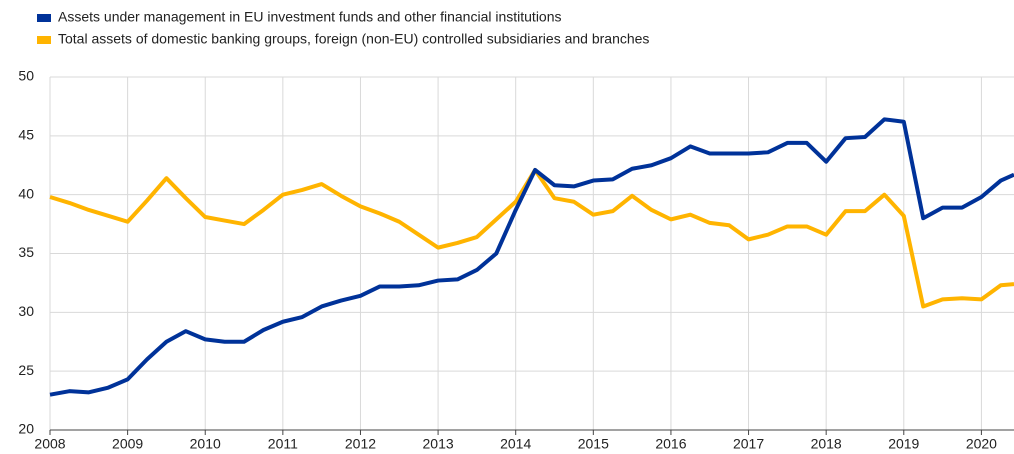 The width and height of the screenshot is (1014, 454). I want to click on y-tick-label: 25, so click(26, 370).